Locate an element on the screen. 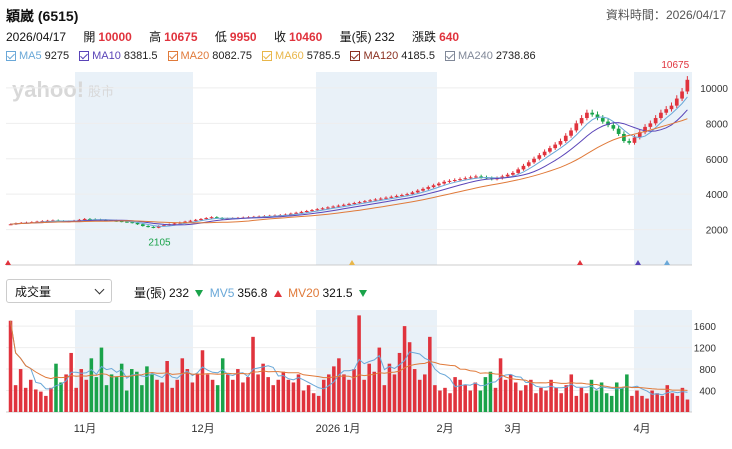  change-label: 漲跌 is located at coordinates (424, 37).